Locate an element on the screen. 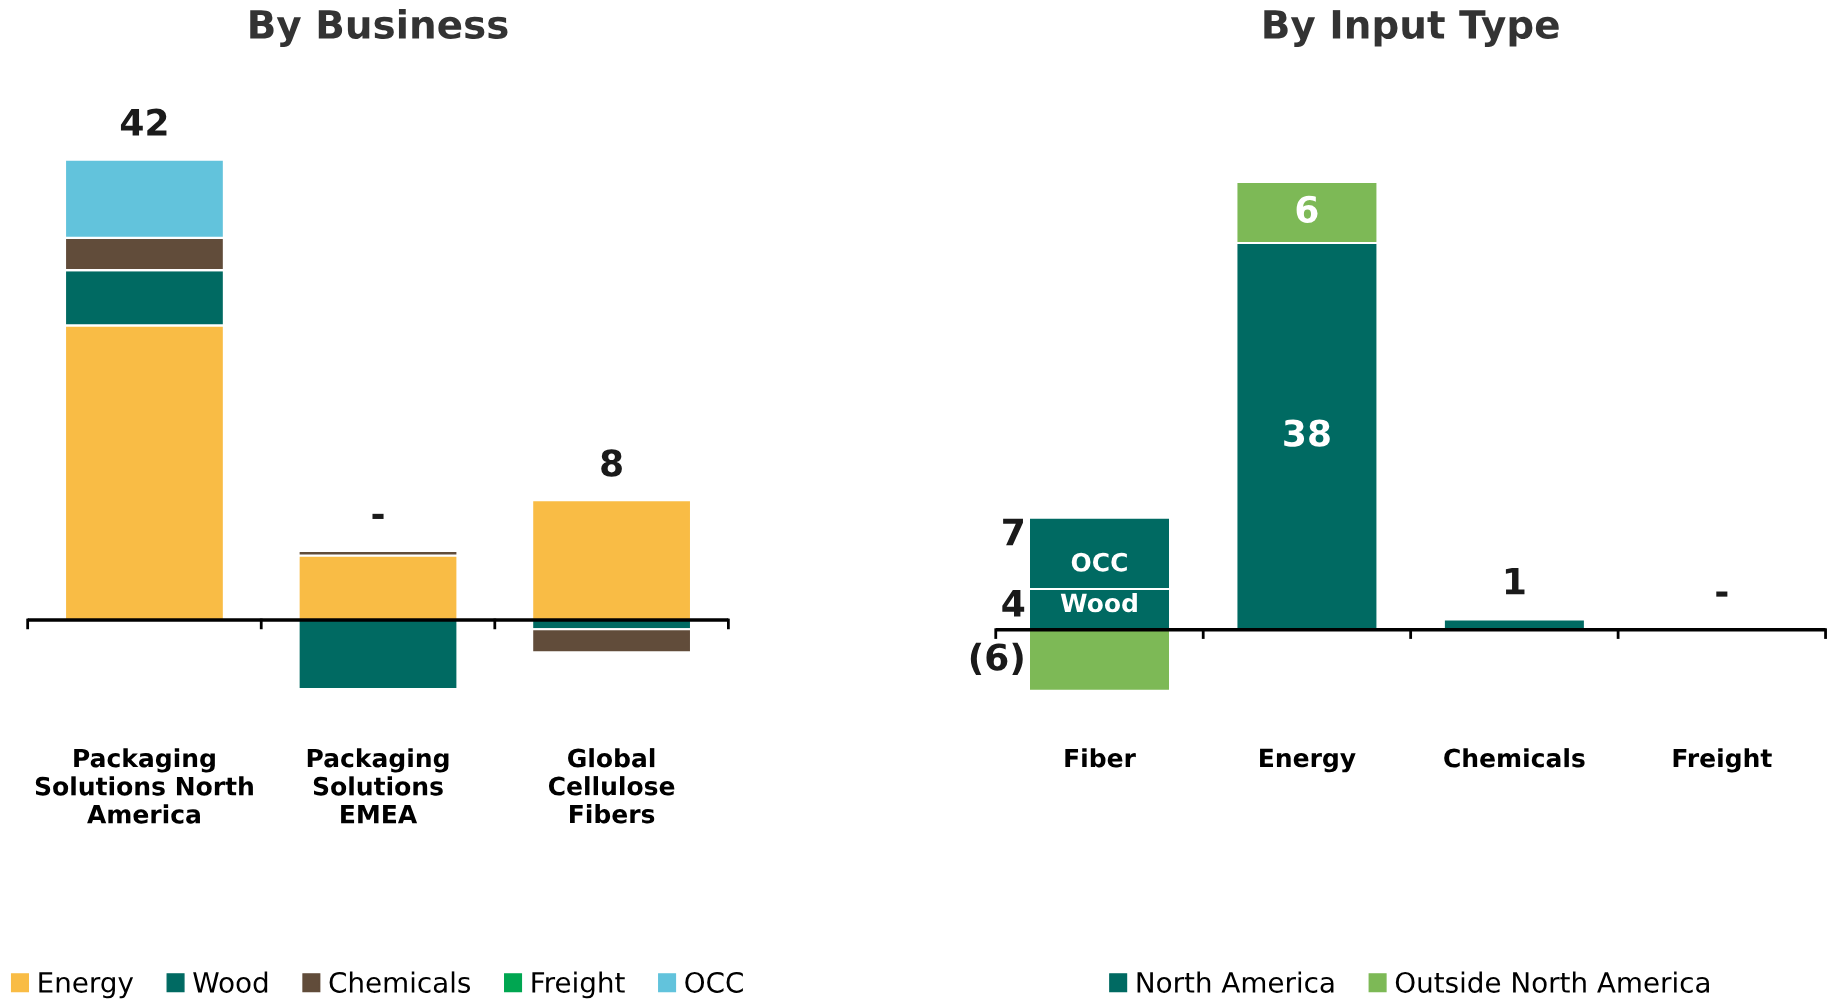 The width and height of the screenshot is (1844, 1002). data-label: (6) is located at coordinates (996, 658).